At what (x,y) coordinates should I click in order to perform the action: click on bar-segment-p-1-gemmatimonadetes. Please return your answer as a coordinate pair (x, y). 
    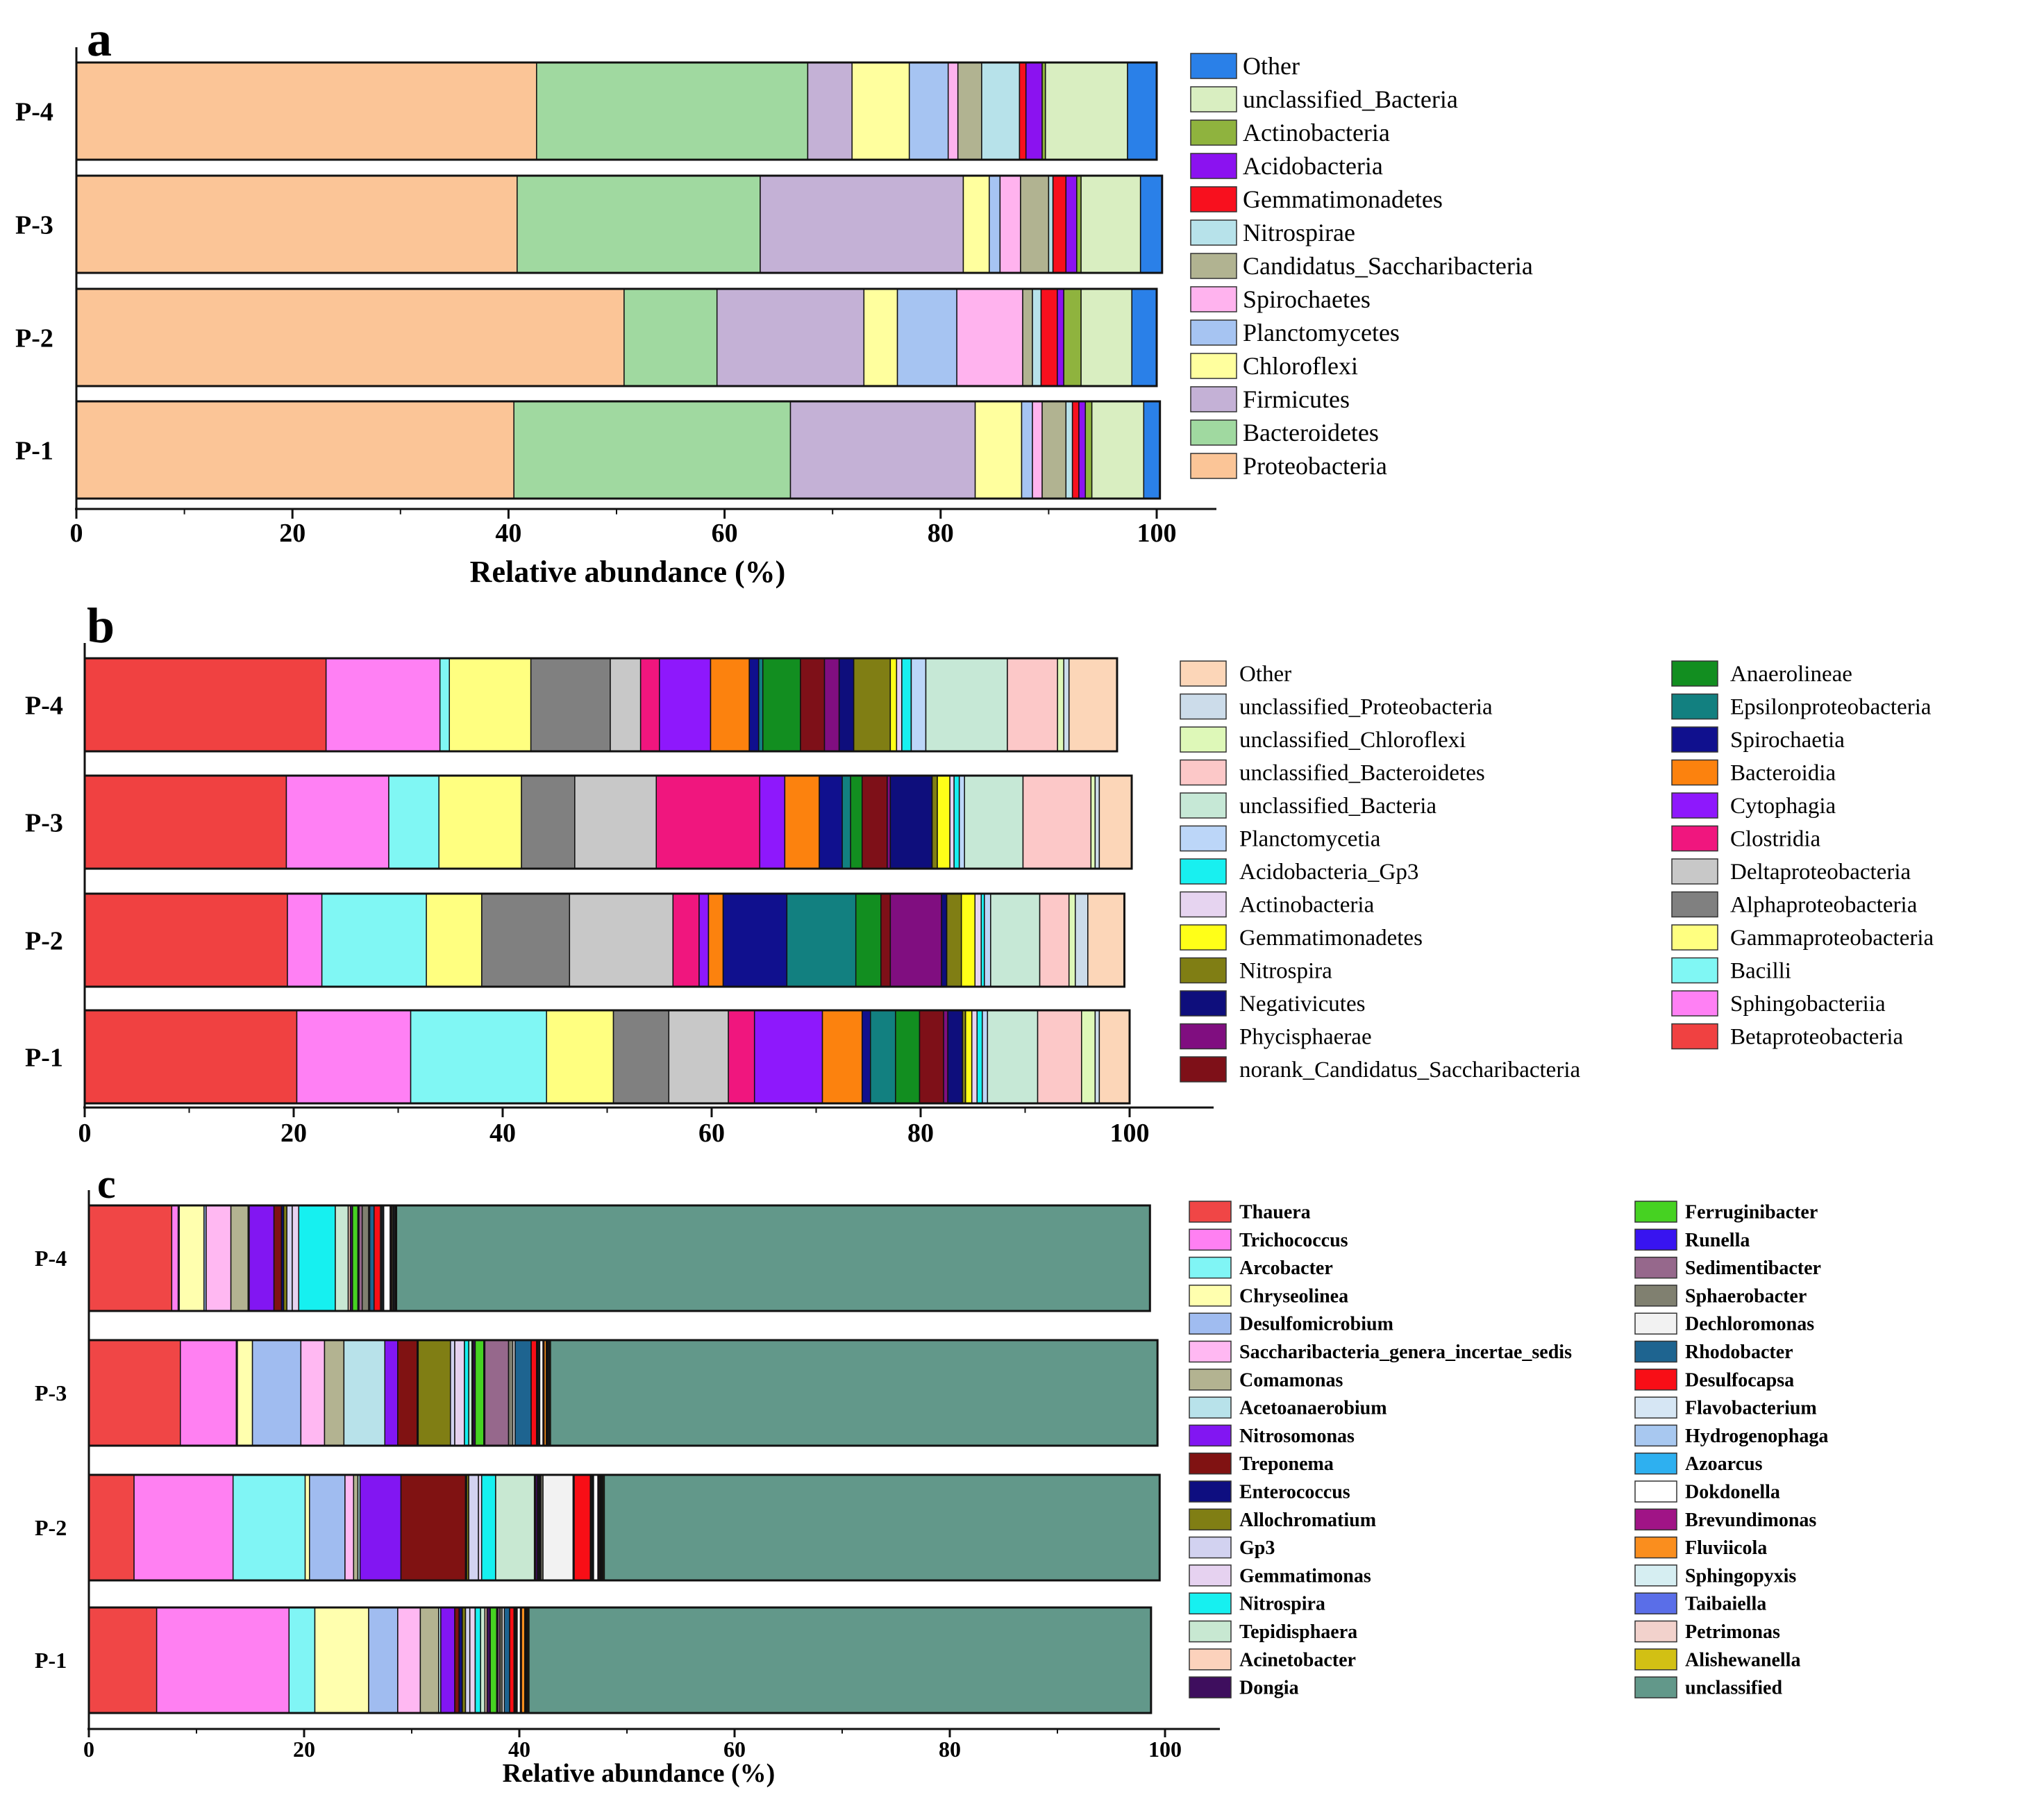
    Looking at the image, I should click on (1075, 450).